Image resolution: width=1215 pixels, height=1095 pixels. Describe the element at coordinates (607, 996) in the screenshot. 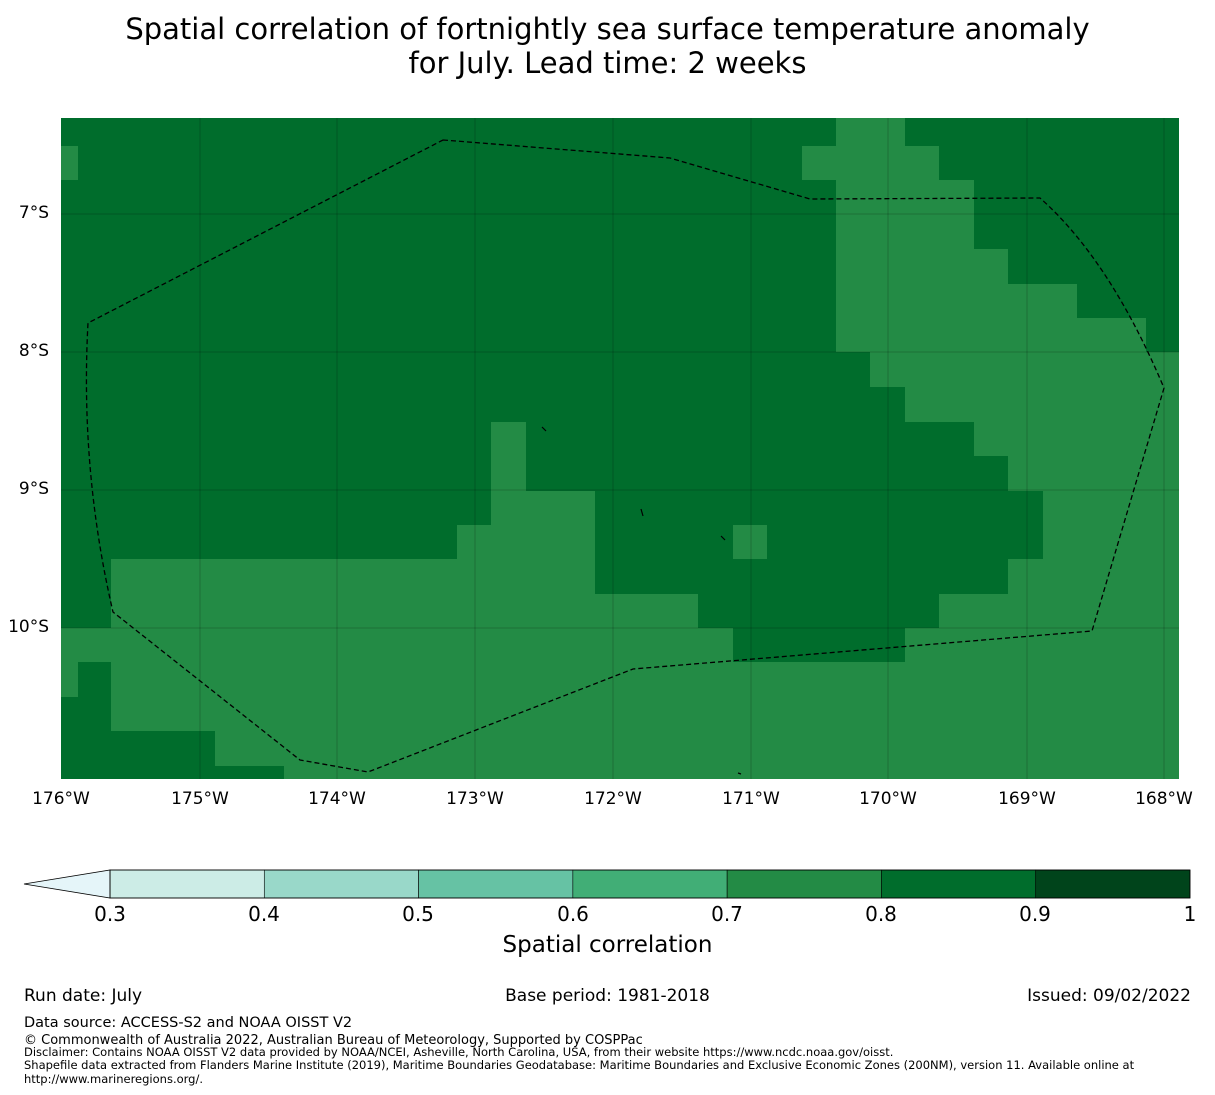

I see `base-period: Base period: 1981-2018` at that location.